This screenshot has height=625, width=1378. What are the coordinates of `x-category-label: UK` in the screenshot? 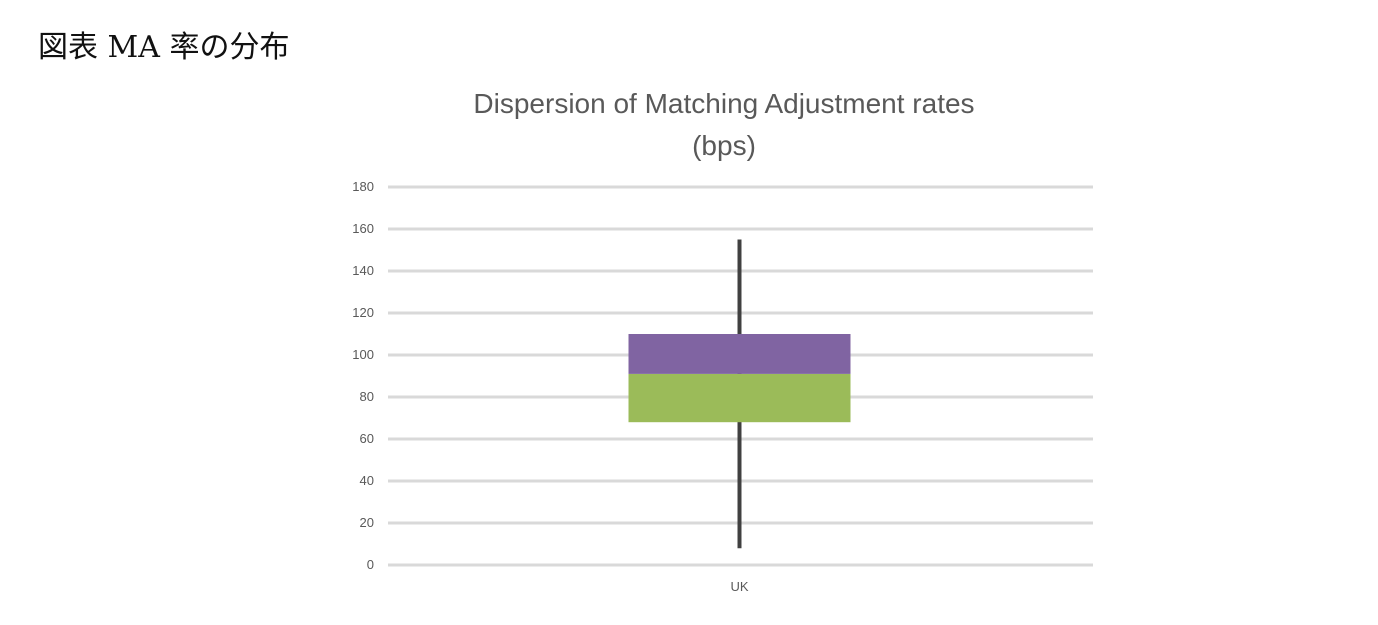 It's located at (739, 586).